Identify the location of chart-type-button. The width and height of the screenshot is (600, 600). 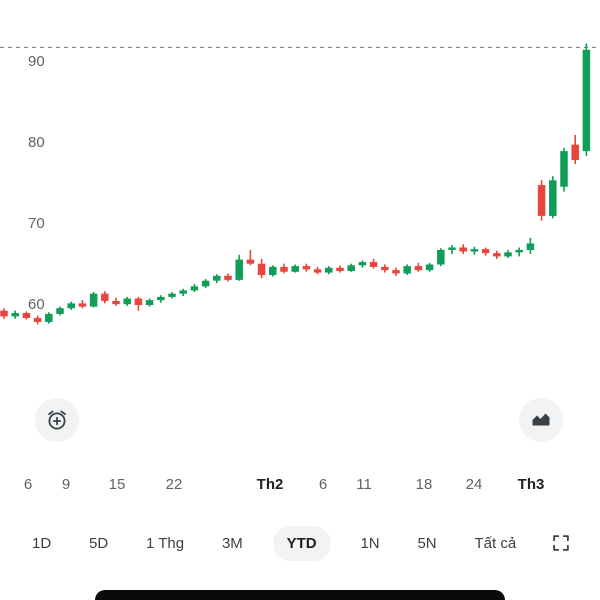
(541, 420).